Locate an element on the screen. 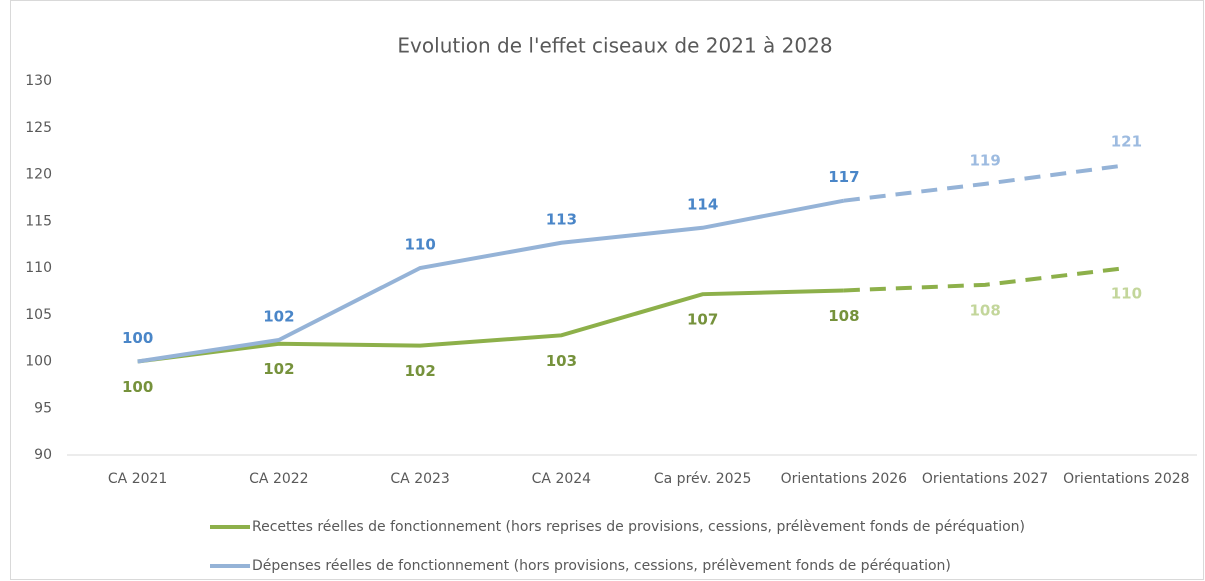  y-tick-label: 110 is located at coordinates (38, 268).